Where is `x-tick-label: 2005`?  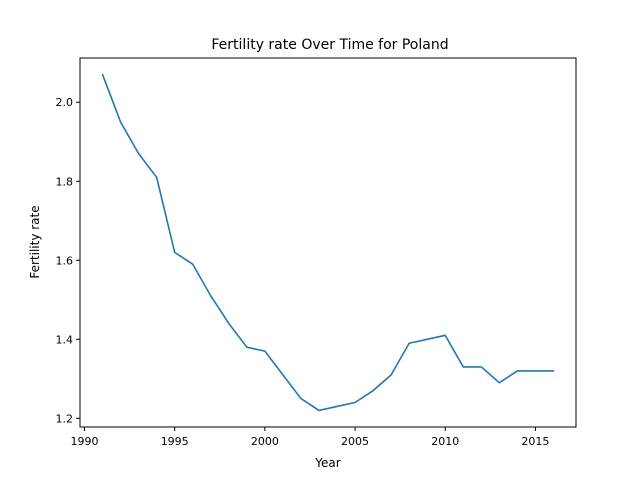 x-tick-label: 2005 is located at coordinates (355, 441).